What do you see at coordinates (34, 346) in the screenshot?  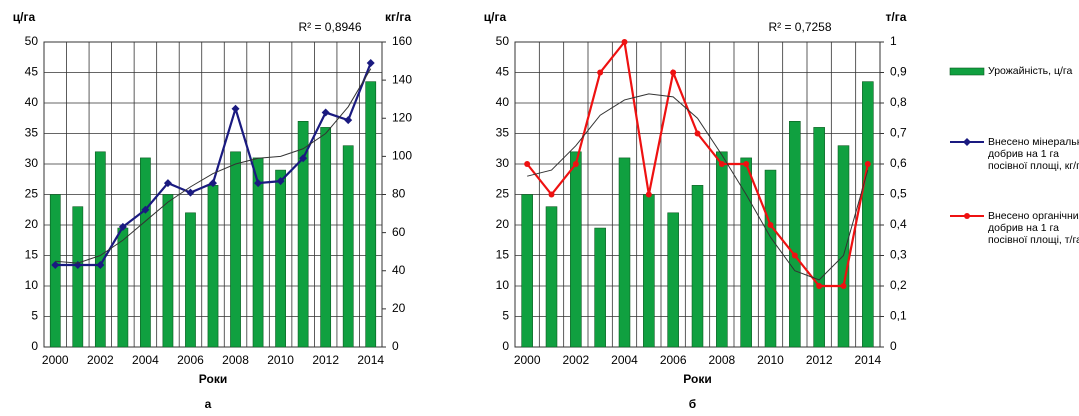 I see `y-tick-label: 0` at bounding box center [34, 346].